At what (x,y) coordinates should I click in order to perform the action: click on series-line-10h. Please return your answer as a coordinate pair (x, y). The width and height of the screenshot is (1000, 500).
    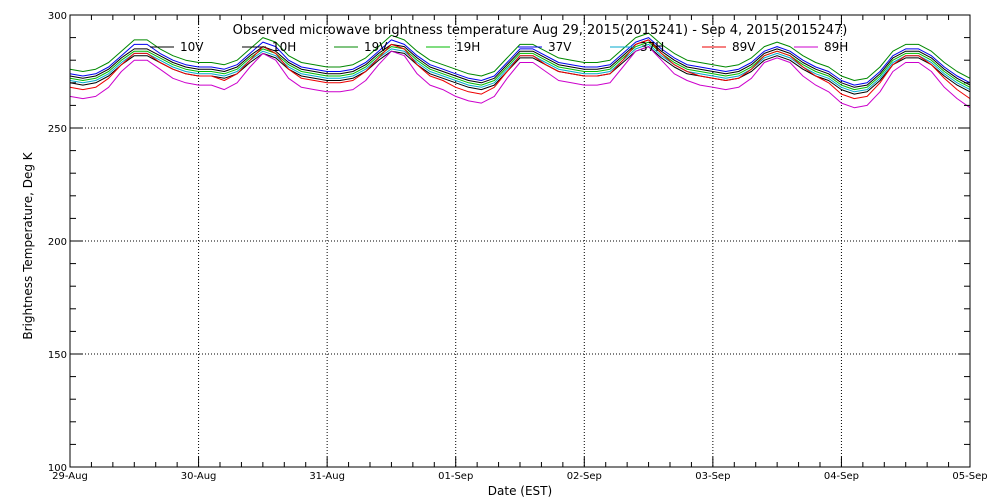
    Looking at the image, I should click on (520, 70).